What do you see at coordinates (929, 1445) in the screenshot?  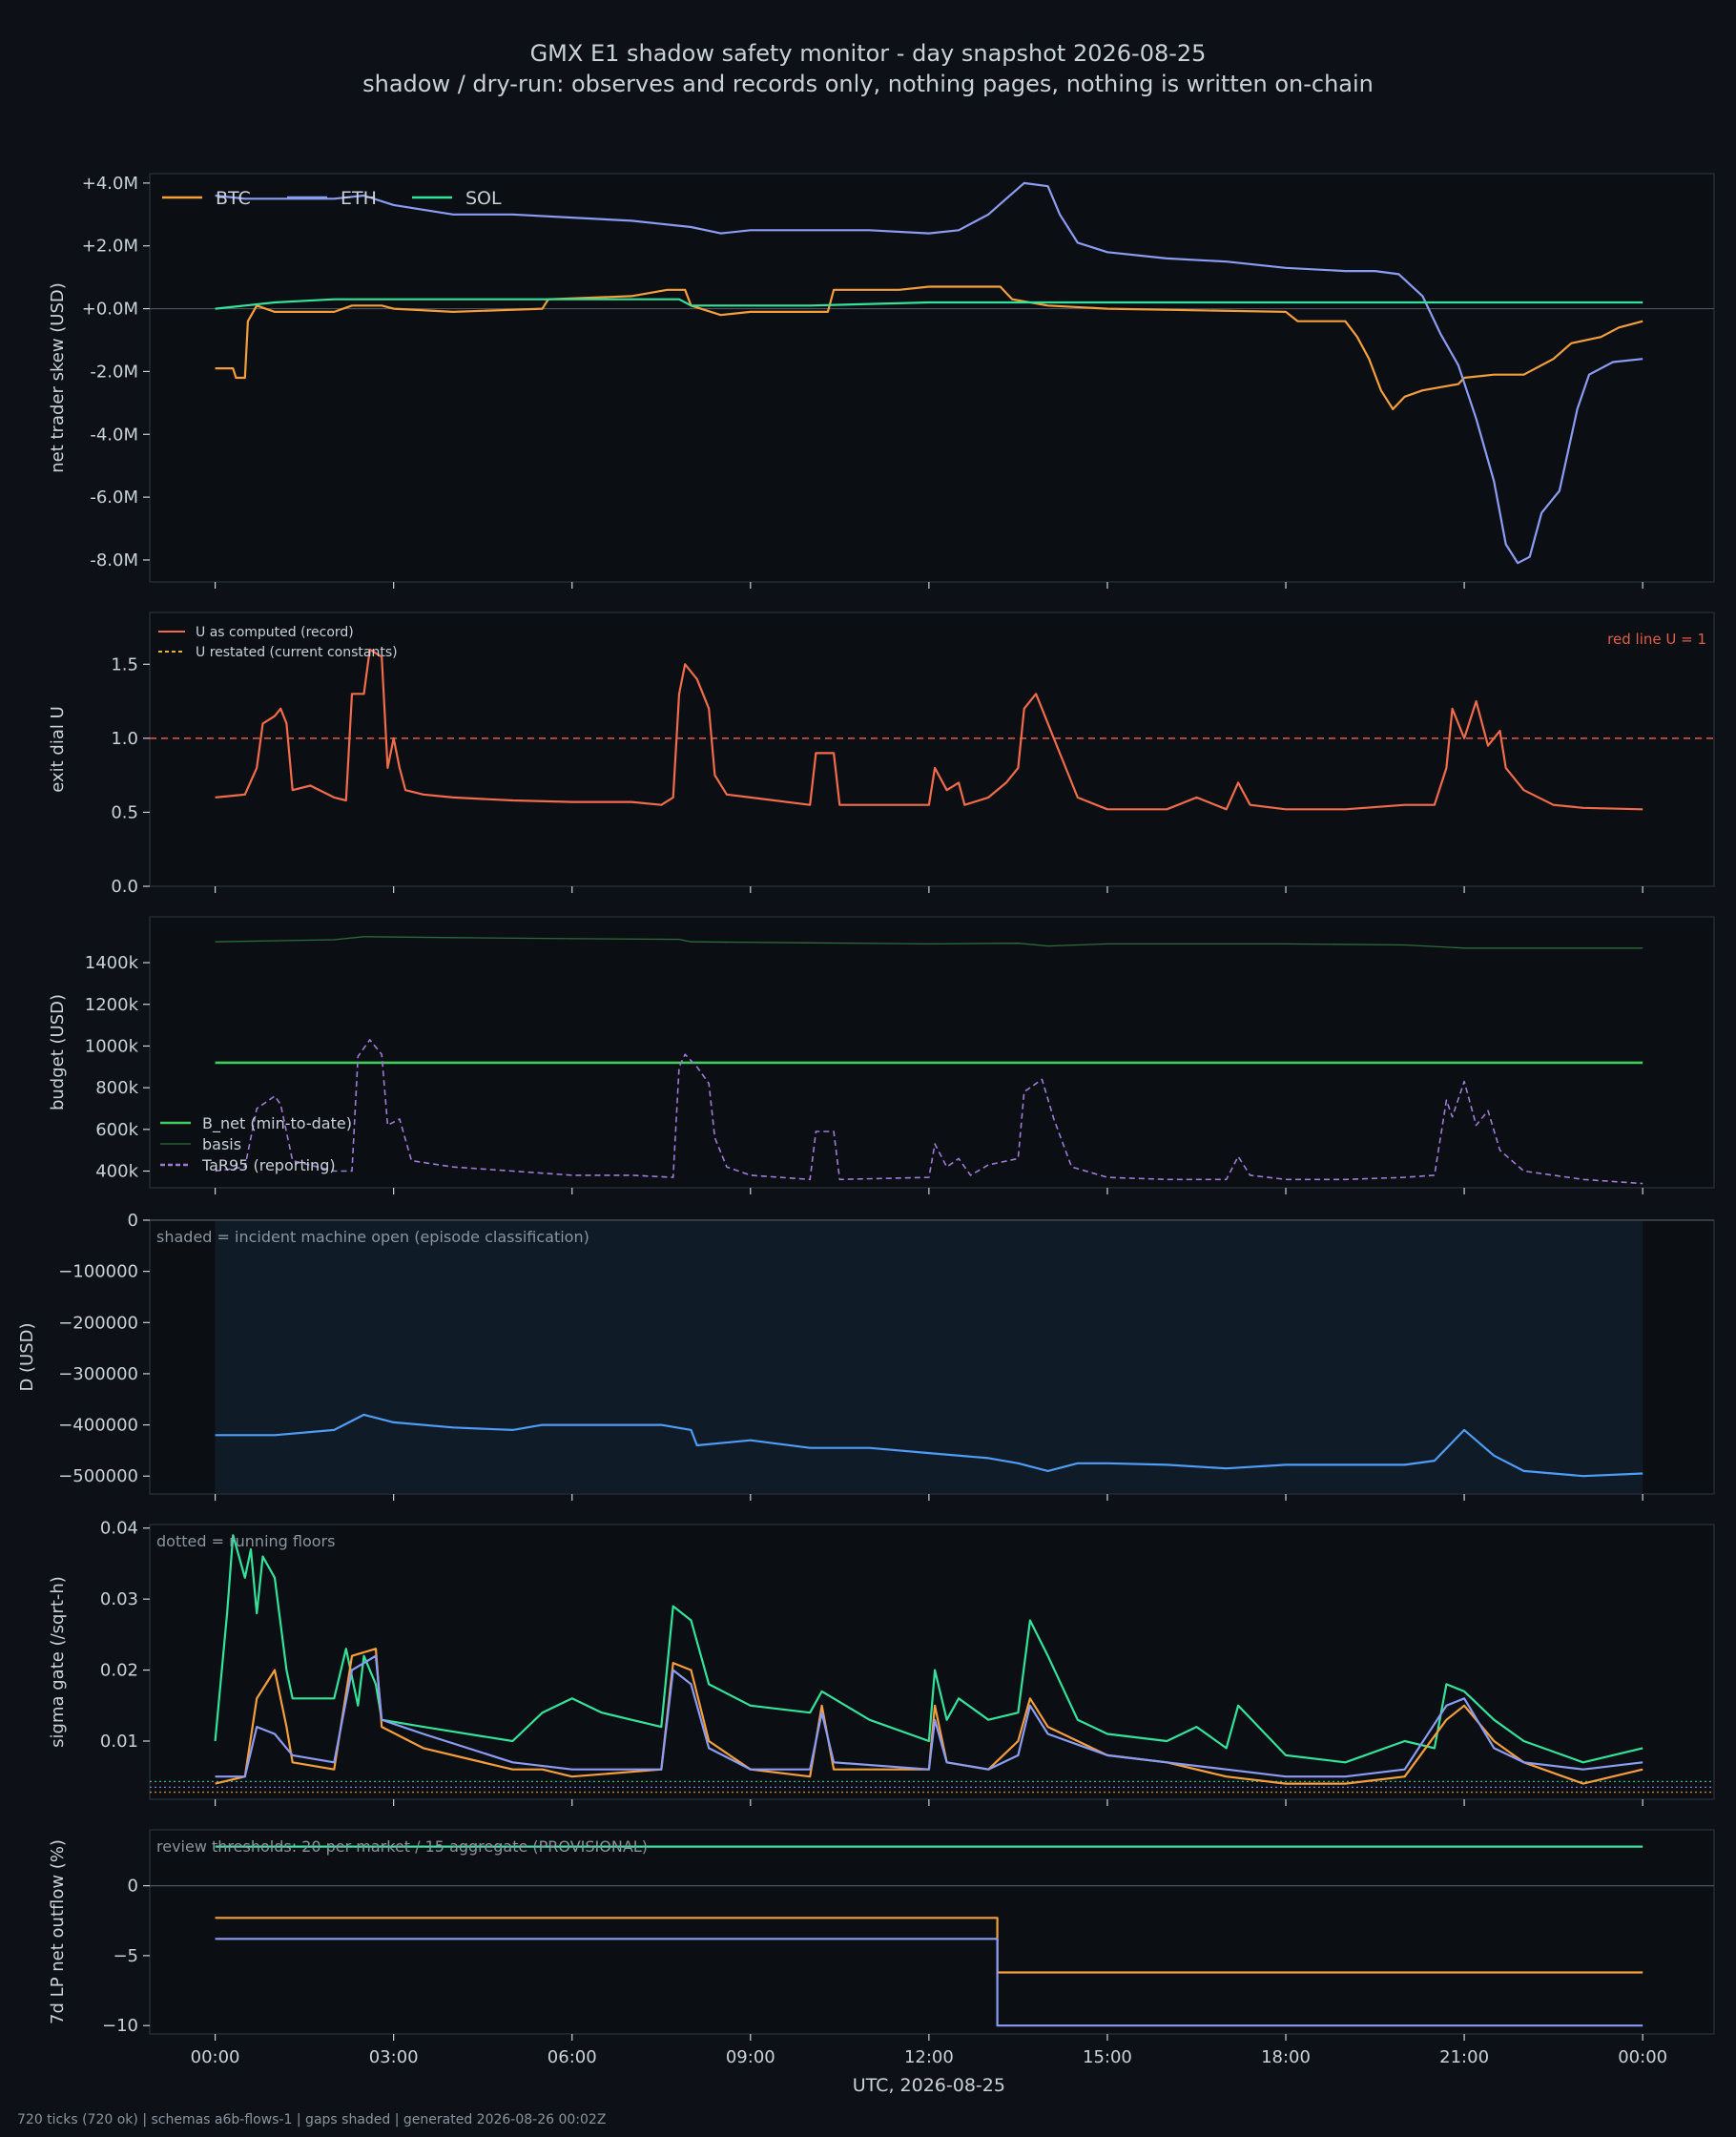 I see `series-d` at bounding box center [929, 1445].